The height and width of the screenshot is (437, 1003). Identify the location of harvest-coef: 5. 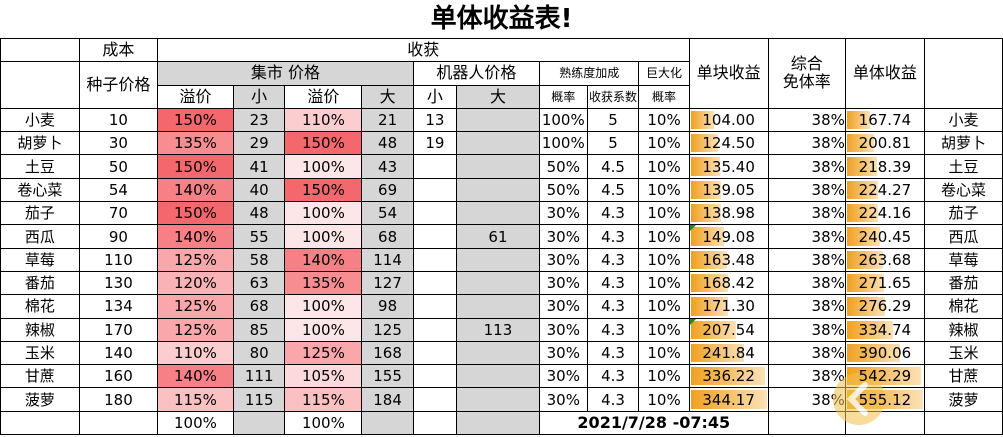
(613, 120).